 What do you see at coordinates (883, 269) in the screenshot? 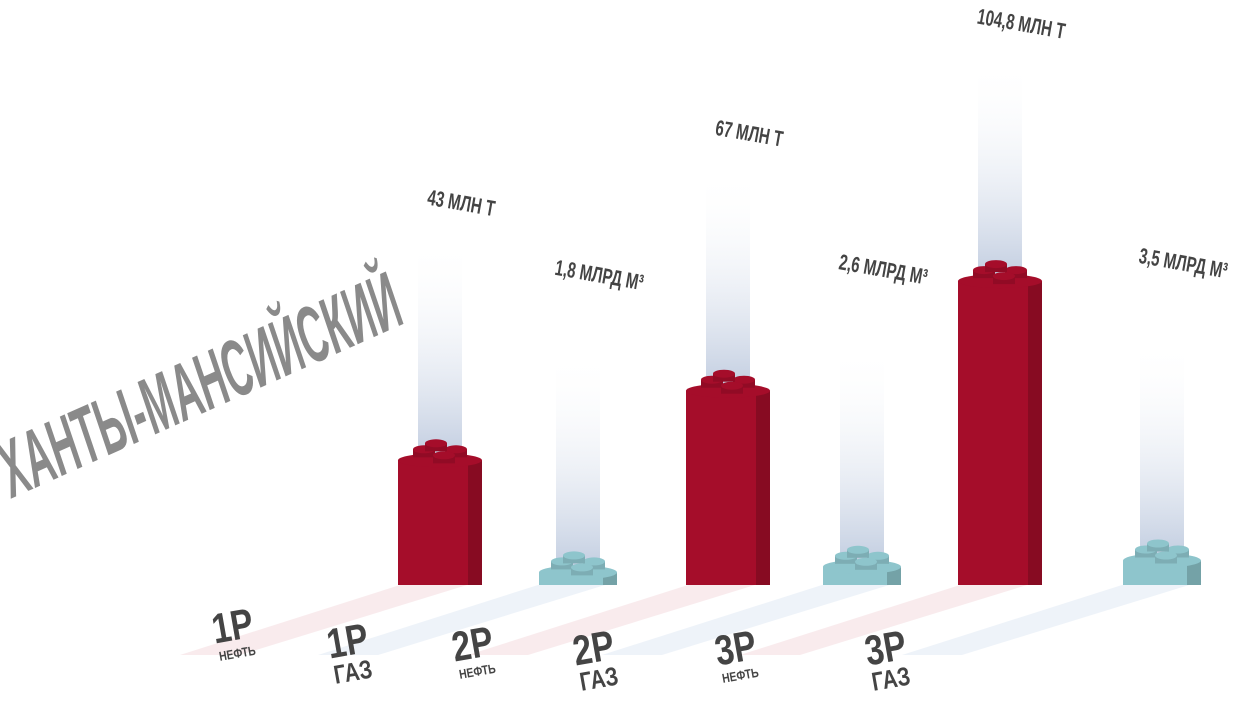
I see `value-label: 2,6 МЛРД М³` at bounding box center [883, 269].